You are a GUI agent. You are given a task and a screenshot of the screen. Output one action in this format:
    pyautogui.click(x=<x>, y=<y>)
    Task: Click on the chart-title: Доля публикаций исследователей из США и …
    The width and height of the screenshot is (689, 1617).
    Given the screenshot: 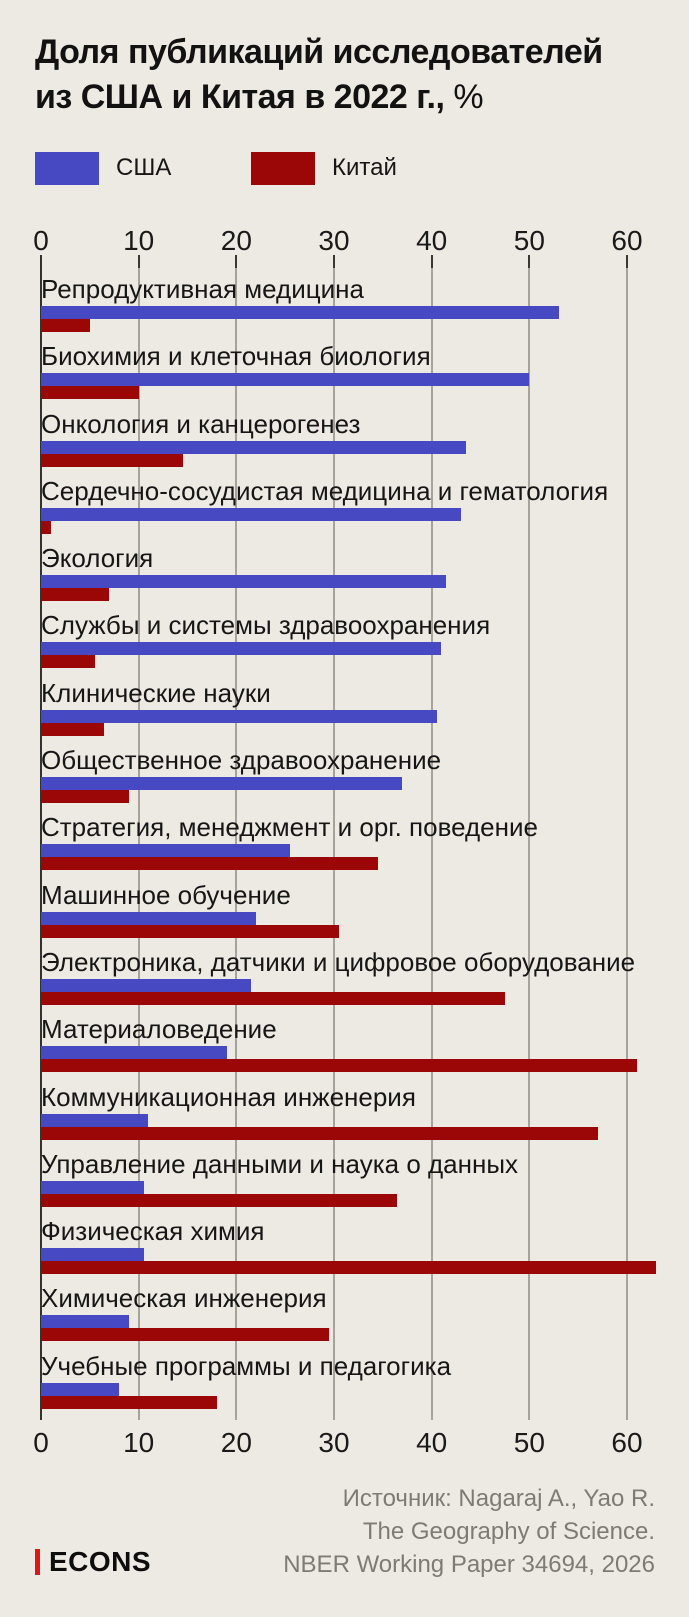 What is the action you would take?
    pyautogui.click(x=319, y=75)
    